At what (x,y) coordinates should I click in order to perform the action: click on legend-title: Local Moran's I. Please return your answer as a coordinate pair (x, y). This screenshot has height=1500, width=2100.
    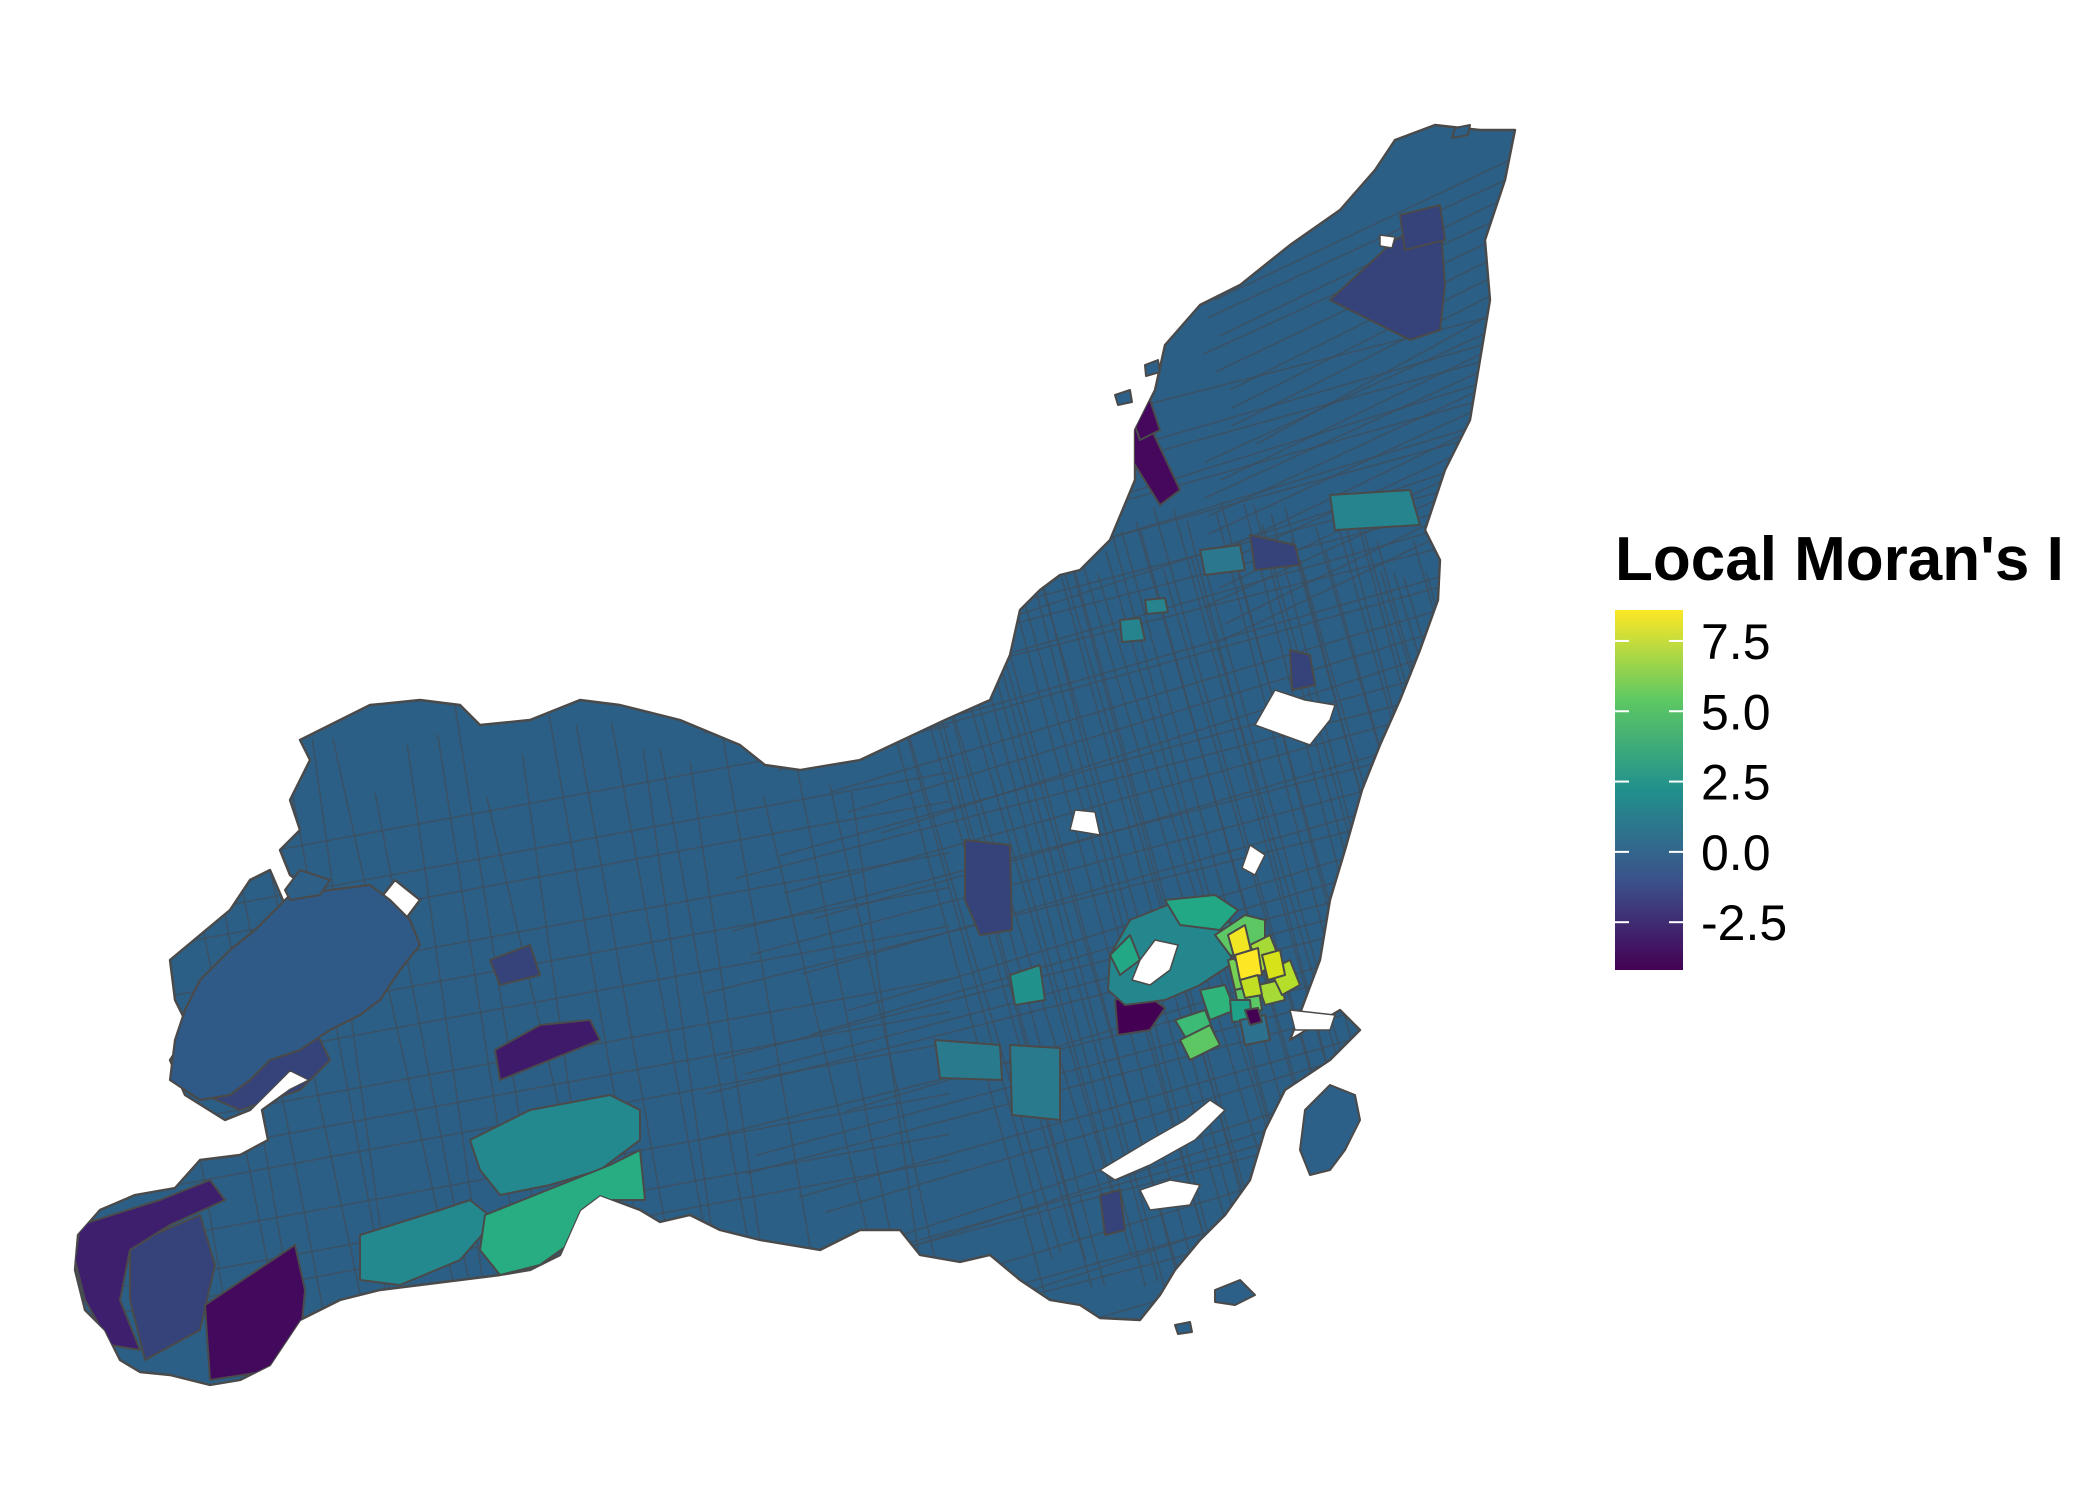
    Looking at the image, I should click on (1839, 559).